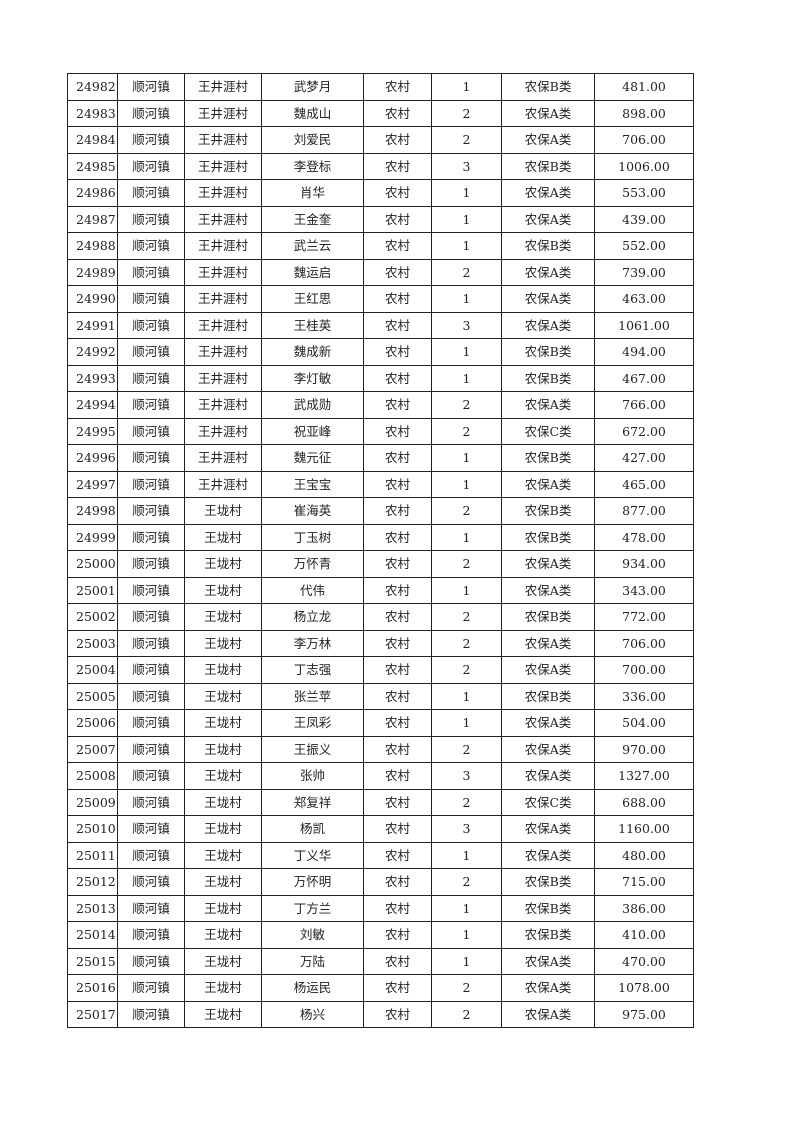 Image resolution: width=793 pixels, height=1122 pixels. Describe the element at coordinates (380, 590) in the screenshot. I see `table-row: 25001 顺河镇 王垅村 代伟 农村 1 农保A类 343.00` at that location.